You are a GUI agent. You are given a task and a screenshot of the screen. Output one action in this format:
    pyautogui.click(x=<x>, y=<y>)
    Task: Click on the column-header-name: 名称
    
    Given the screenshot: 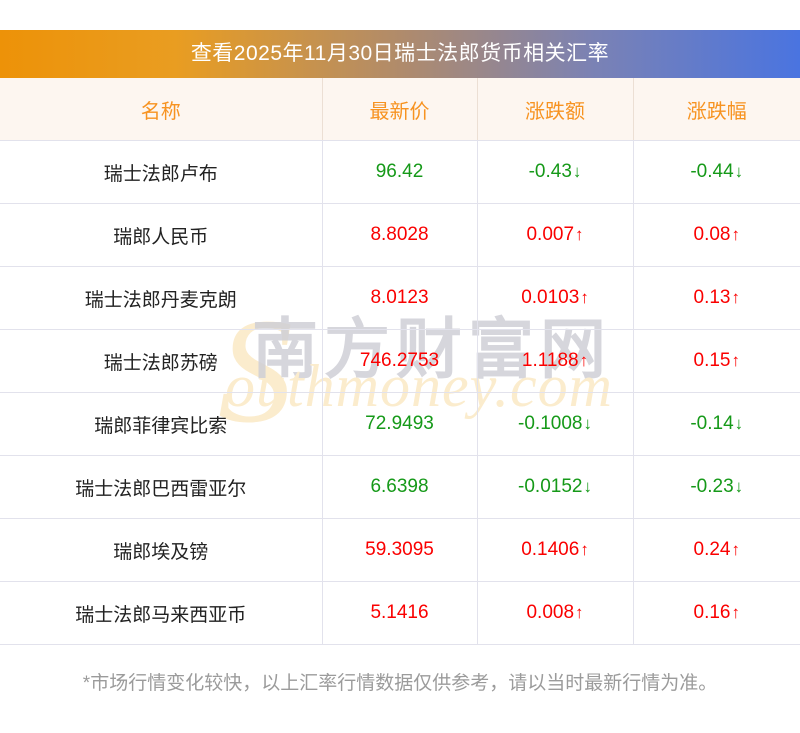 What is the action you would take?
    pyautogui.click(x=161, y=109)
    